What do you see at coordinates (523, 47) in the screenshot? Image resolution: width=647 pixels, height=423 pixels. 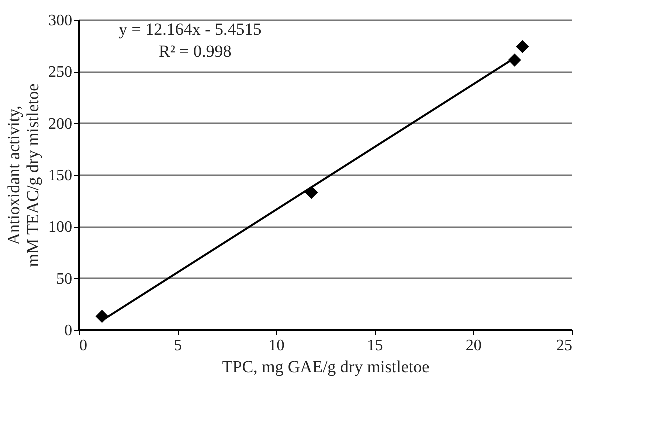 I see `point` at bounding box center [523, 47].